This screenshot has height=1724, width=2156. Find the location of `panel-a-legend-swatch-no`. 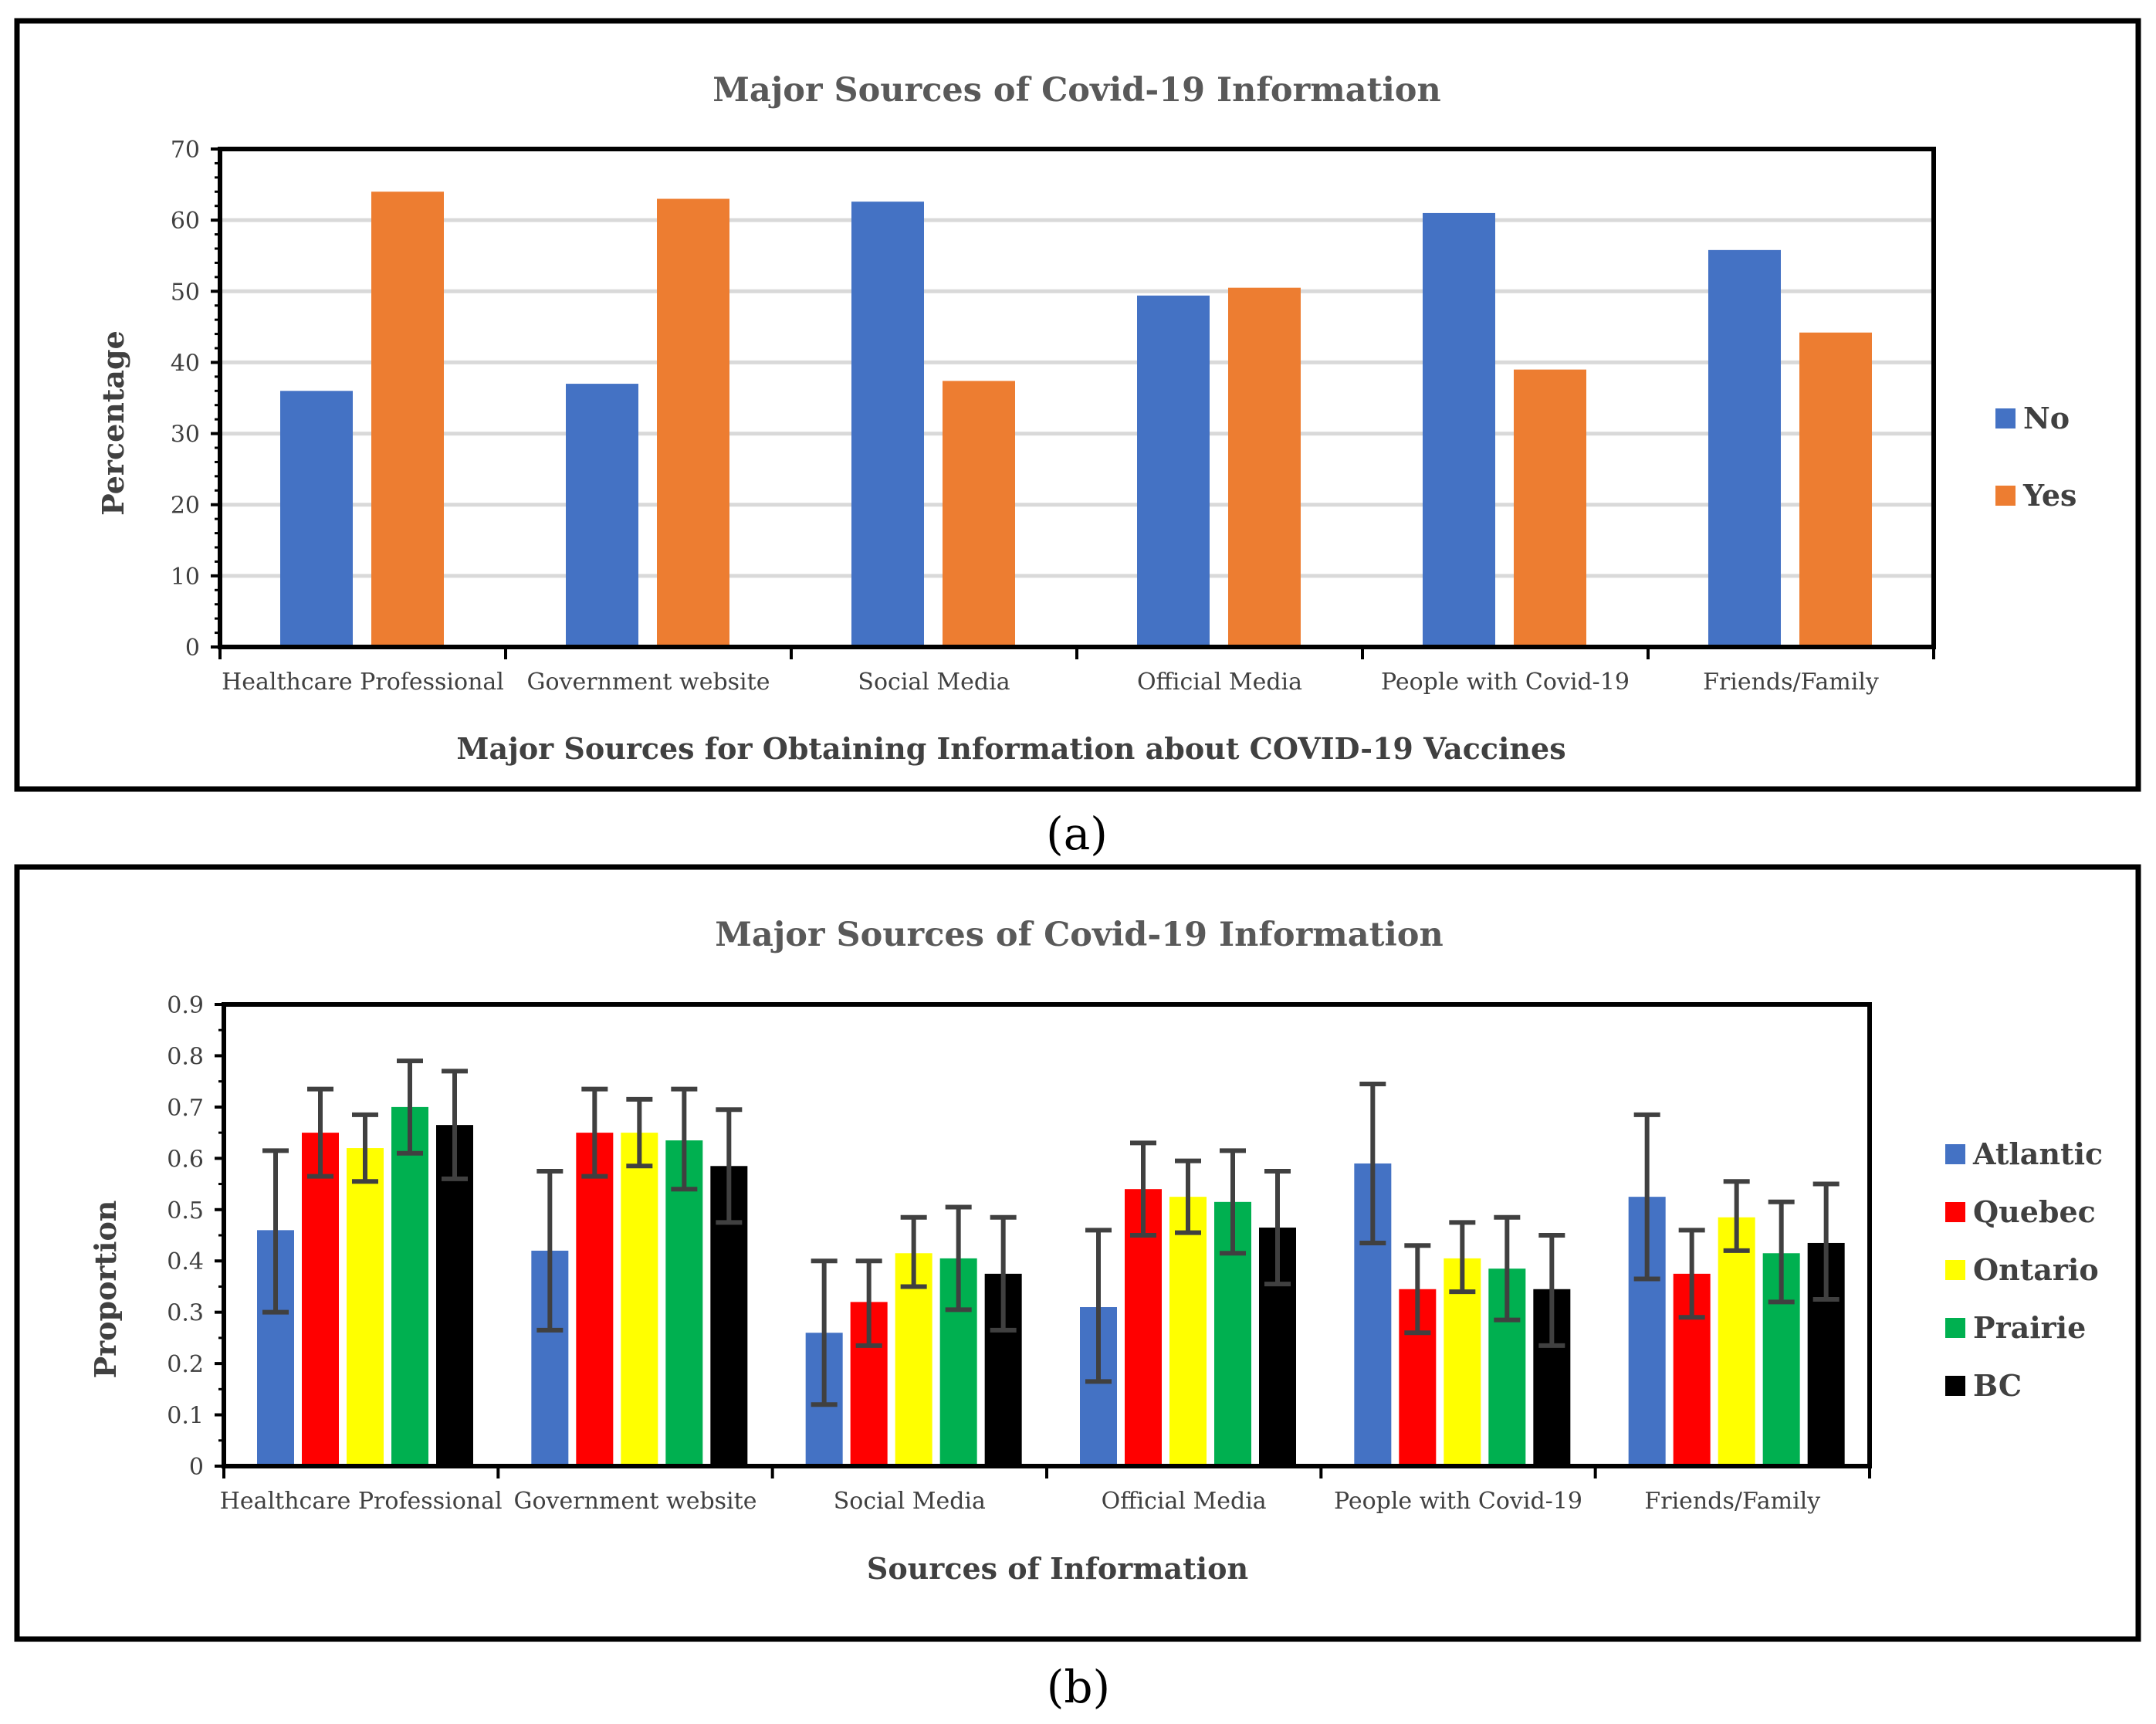

panel-a-legend-swatch-no is located at coordinates (2005, 418).